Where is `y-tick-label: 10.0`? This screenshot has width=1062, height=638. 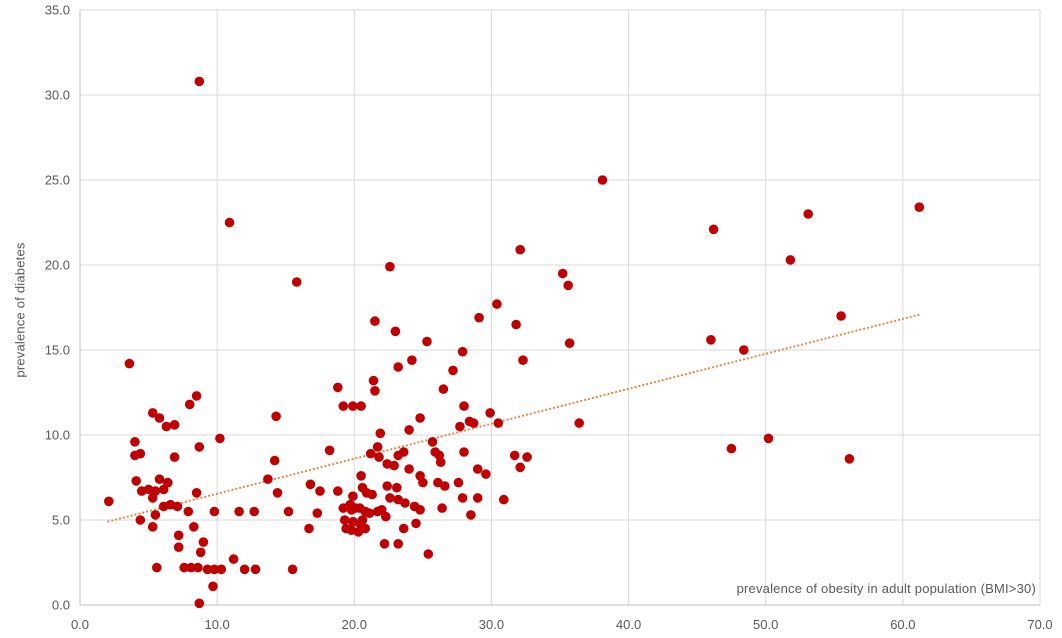 y-tick-label: 10.0 is located at coordinates (57, 435).